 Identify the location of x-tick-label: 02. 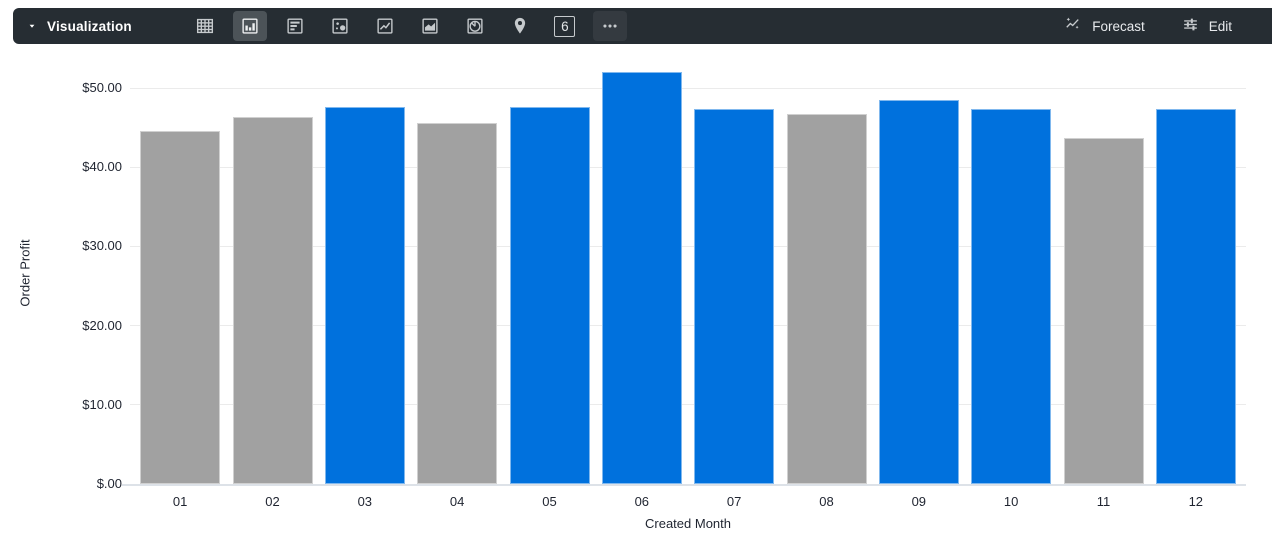
(272, 501).